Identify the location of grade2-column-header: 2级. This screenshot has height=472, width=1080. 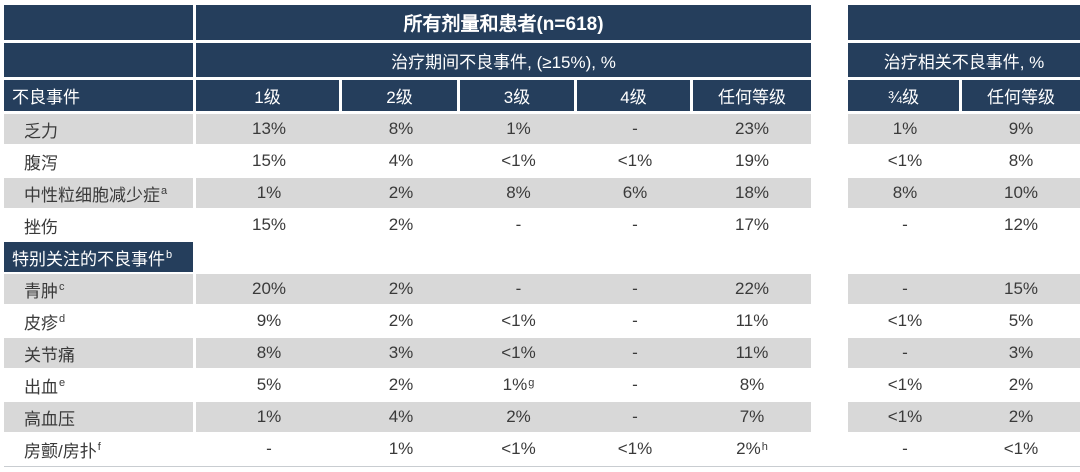
(401, 95).